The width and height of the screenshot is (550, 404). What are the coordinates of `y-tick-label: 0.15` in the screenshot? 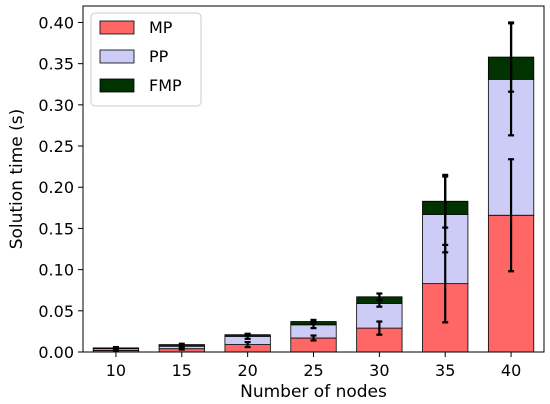 It's located at (56, 228).